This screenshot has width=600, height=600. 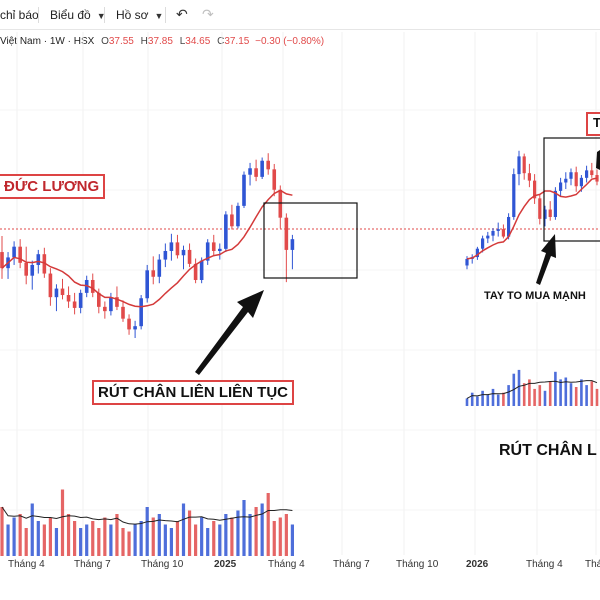 What do you see at coordinates (144, 41) in the screenshot?
I see `high-label: H` at bounding box center [144, 41].